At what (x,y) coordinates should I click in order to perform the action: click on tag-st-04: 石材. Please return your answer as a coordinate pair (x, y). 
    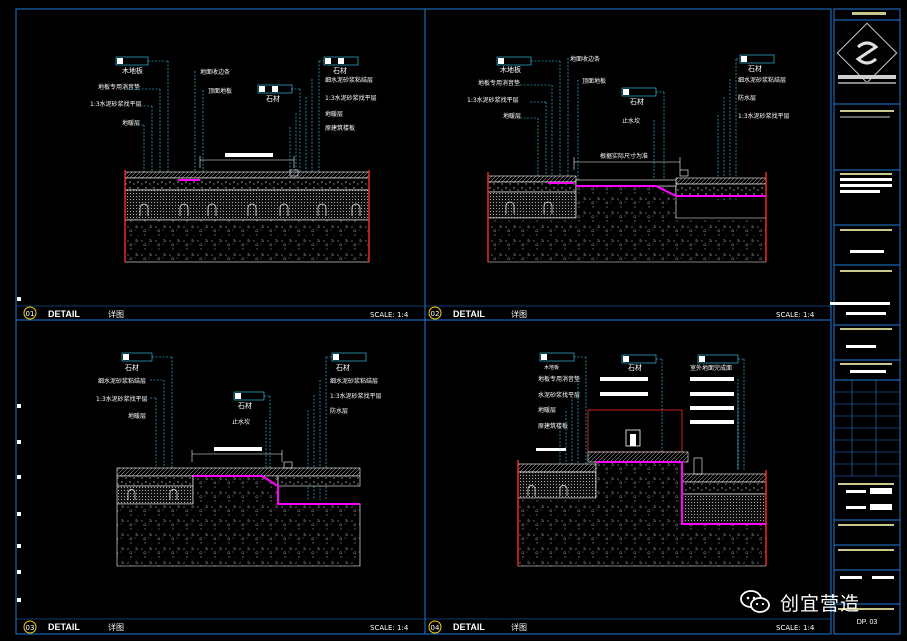
    Looking at the image, I should click on (639, 363).